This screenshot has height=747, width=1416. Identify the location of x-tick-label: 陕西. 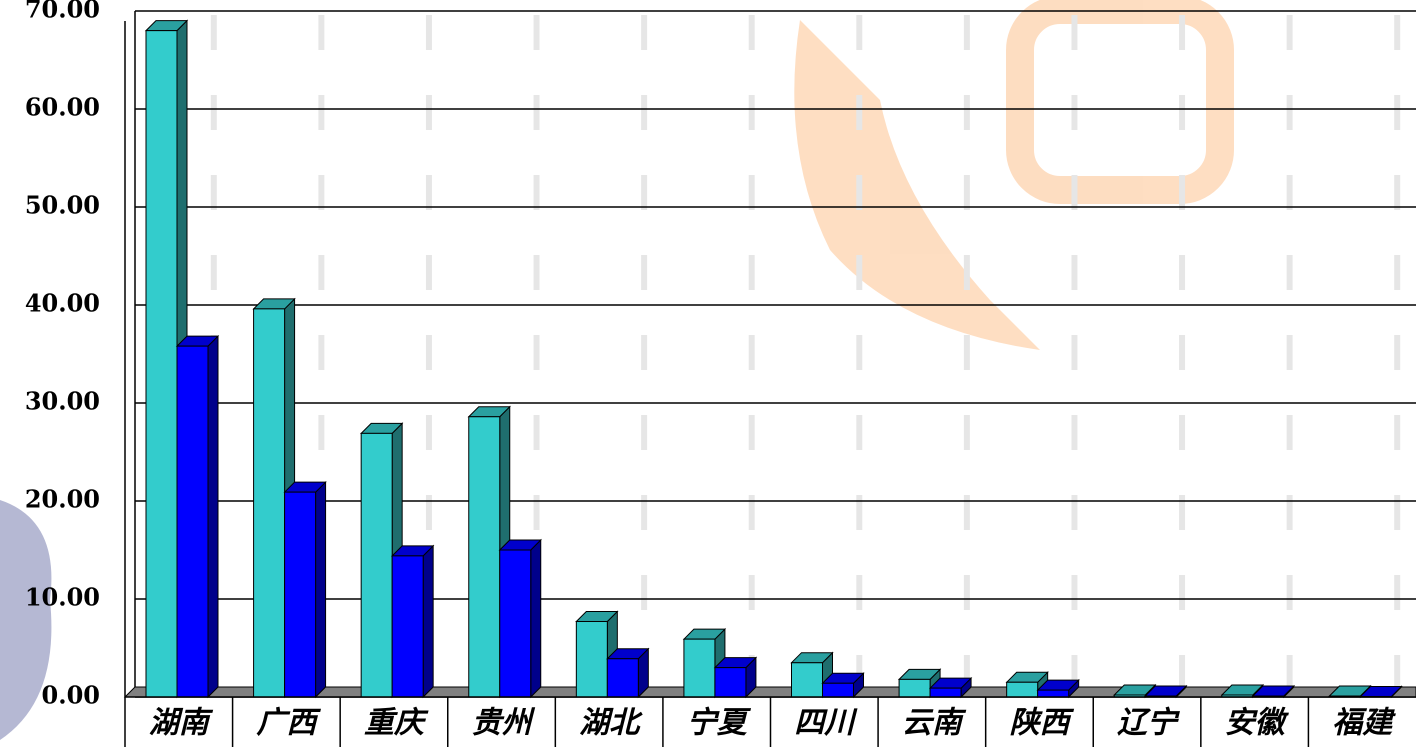
(1041, 723).